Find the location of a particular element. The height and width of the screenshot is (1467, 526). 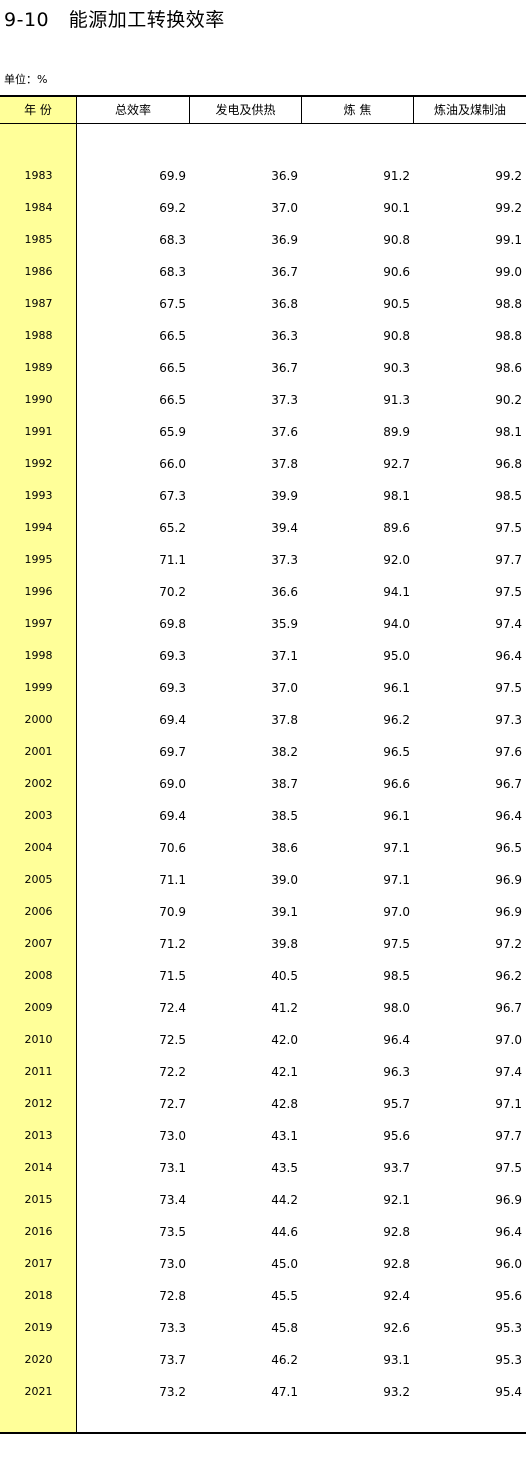

cell-power-heat: 39.4 is located at coordinates (284, 528).